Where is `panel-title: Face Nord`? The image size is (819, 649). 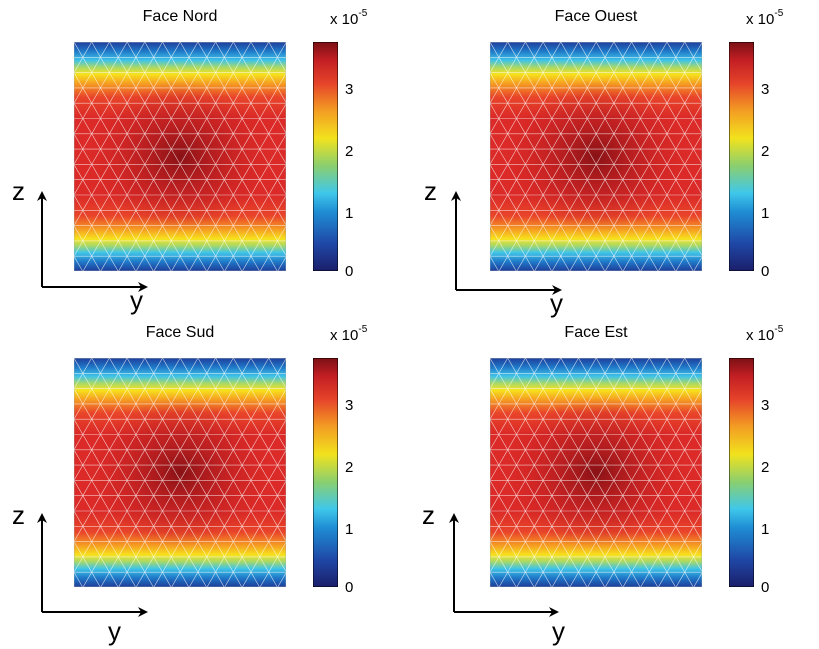 panel-title: Face Nord is located at coordinates (180, 16).